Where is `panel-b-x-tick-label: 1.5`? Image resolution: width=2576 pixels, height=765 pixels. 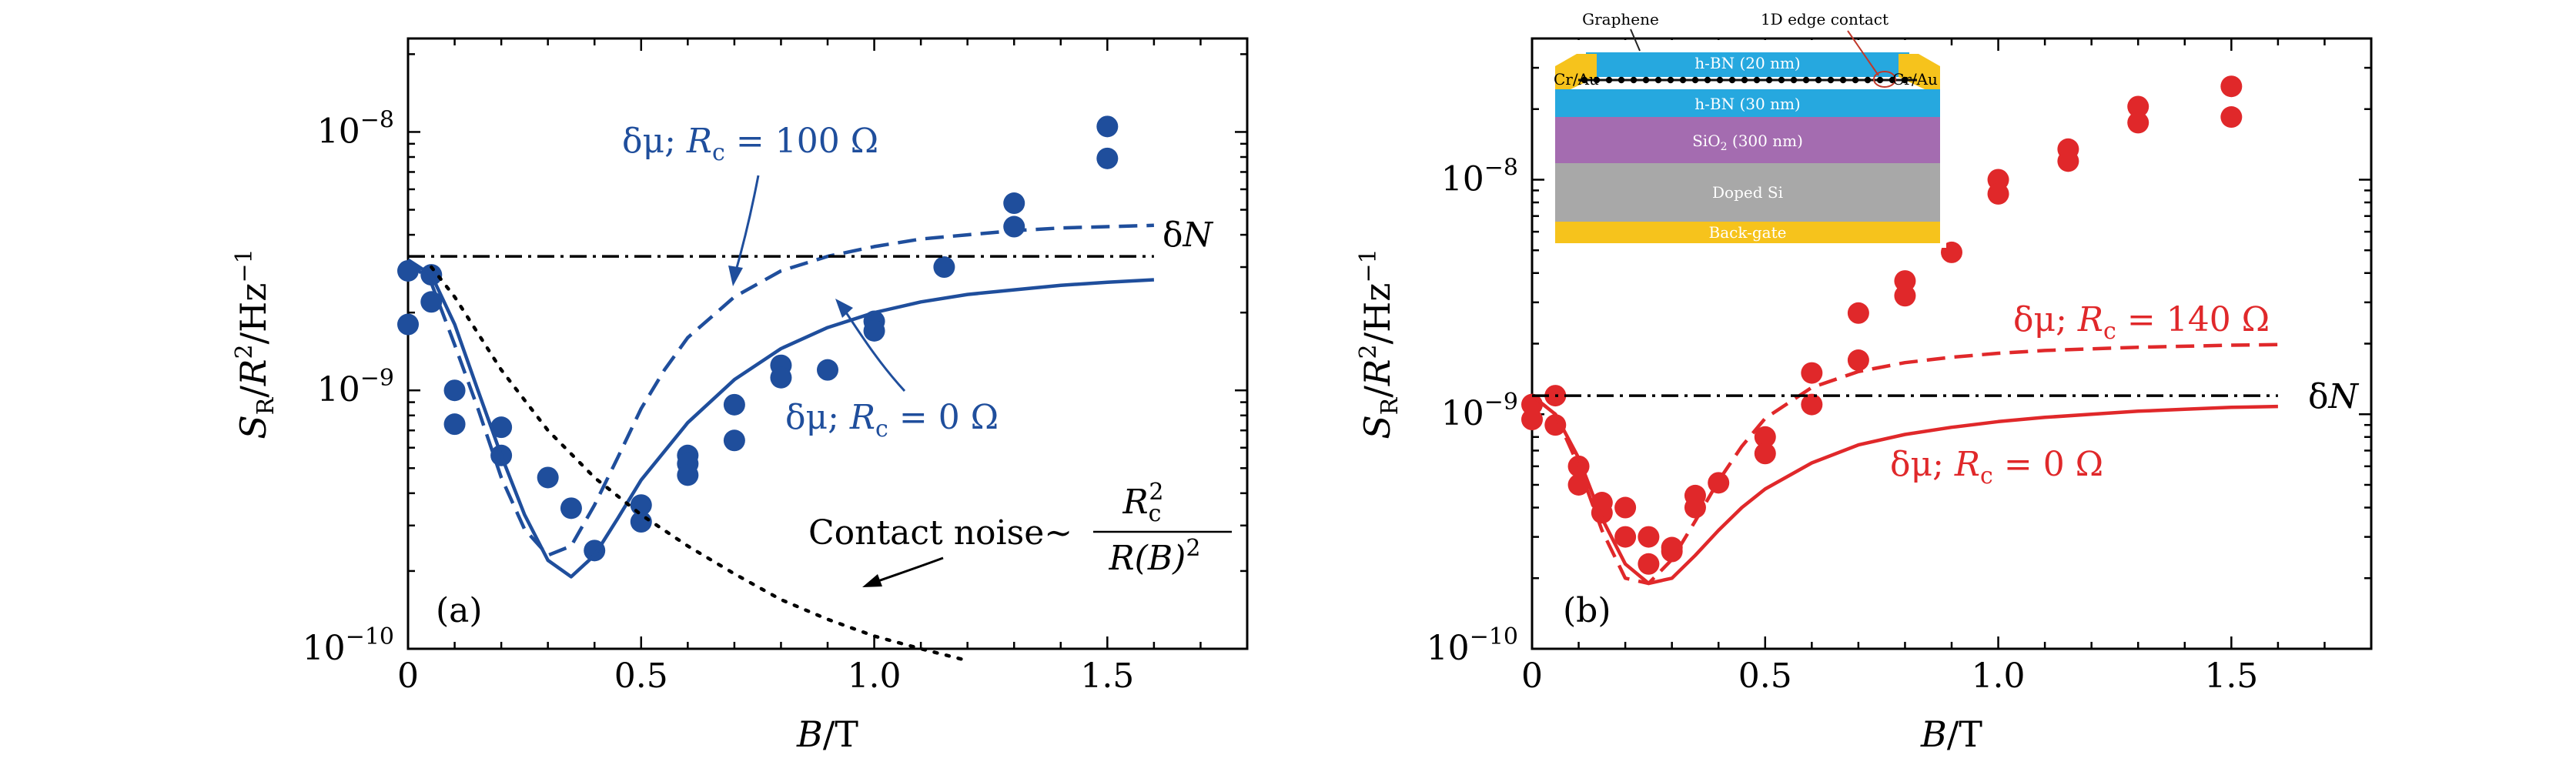 panel-b-x-tick-label: 1.5 is located at coordinates (2231, 676).